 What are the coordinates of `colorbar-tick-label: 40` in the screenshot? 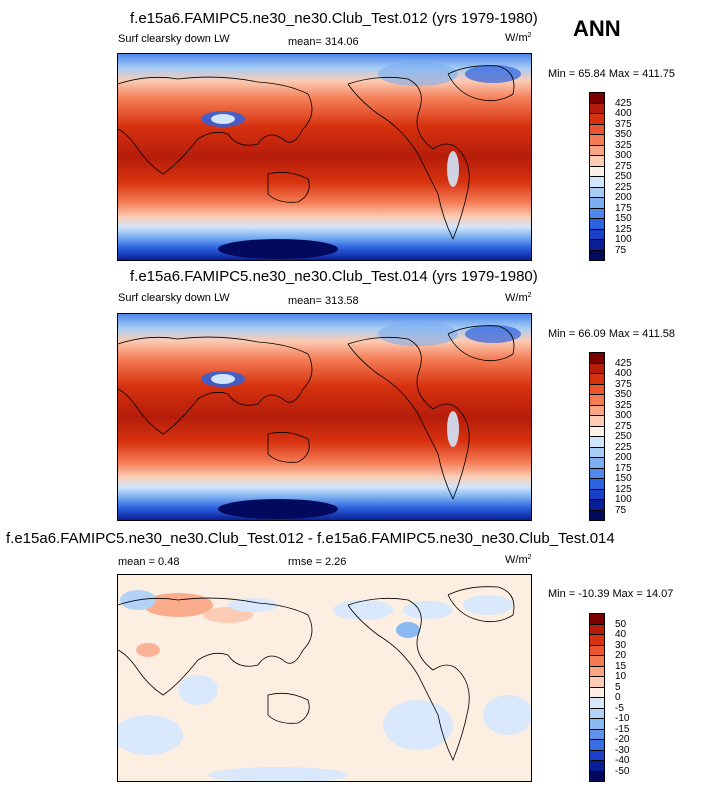 It's located at (621, 634).